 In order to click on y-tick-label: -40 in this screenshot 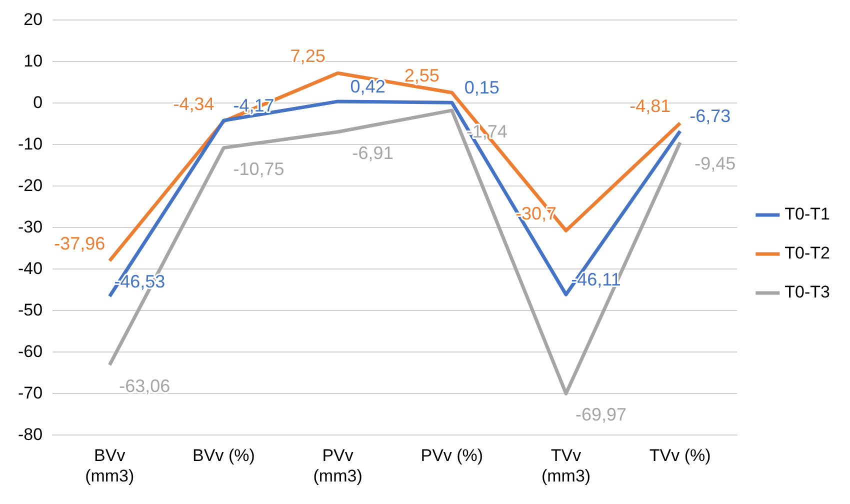, I will do `click(30, 268)`.